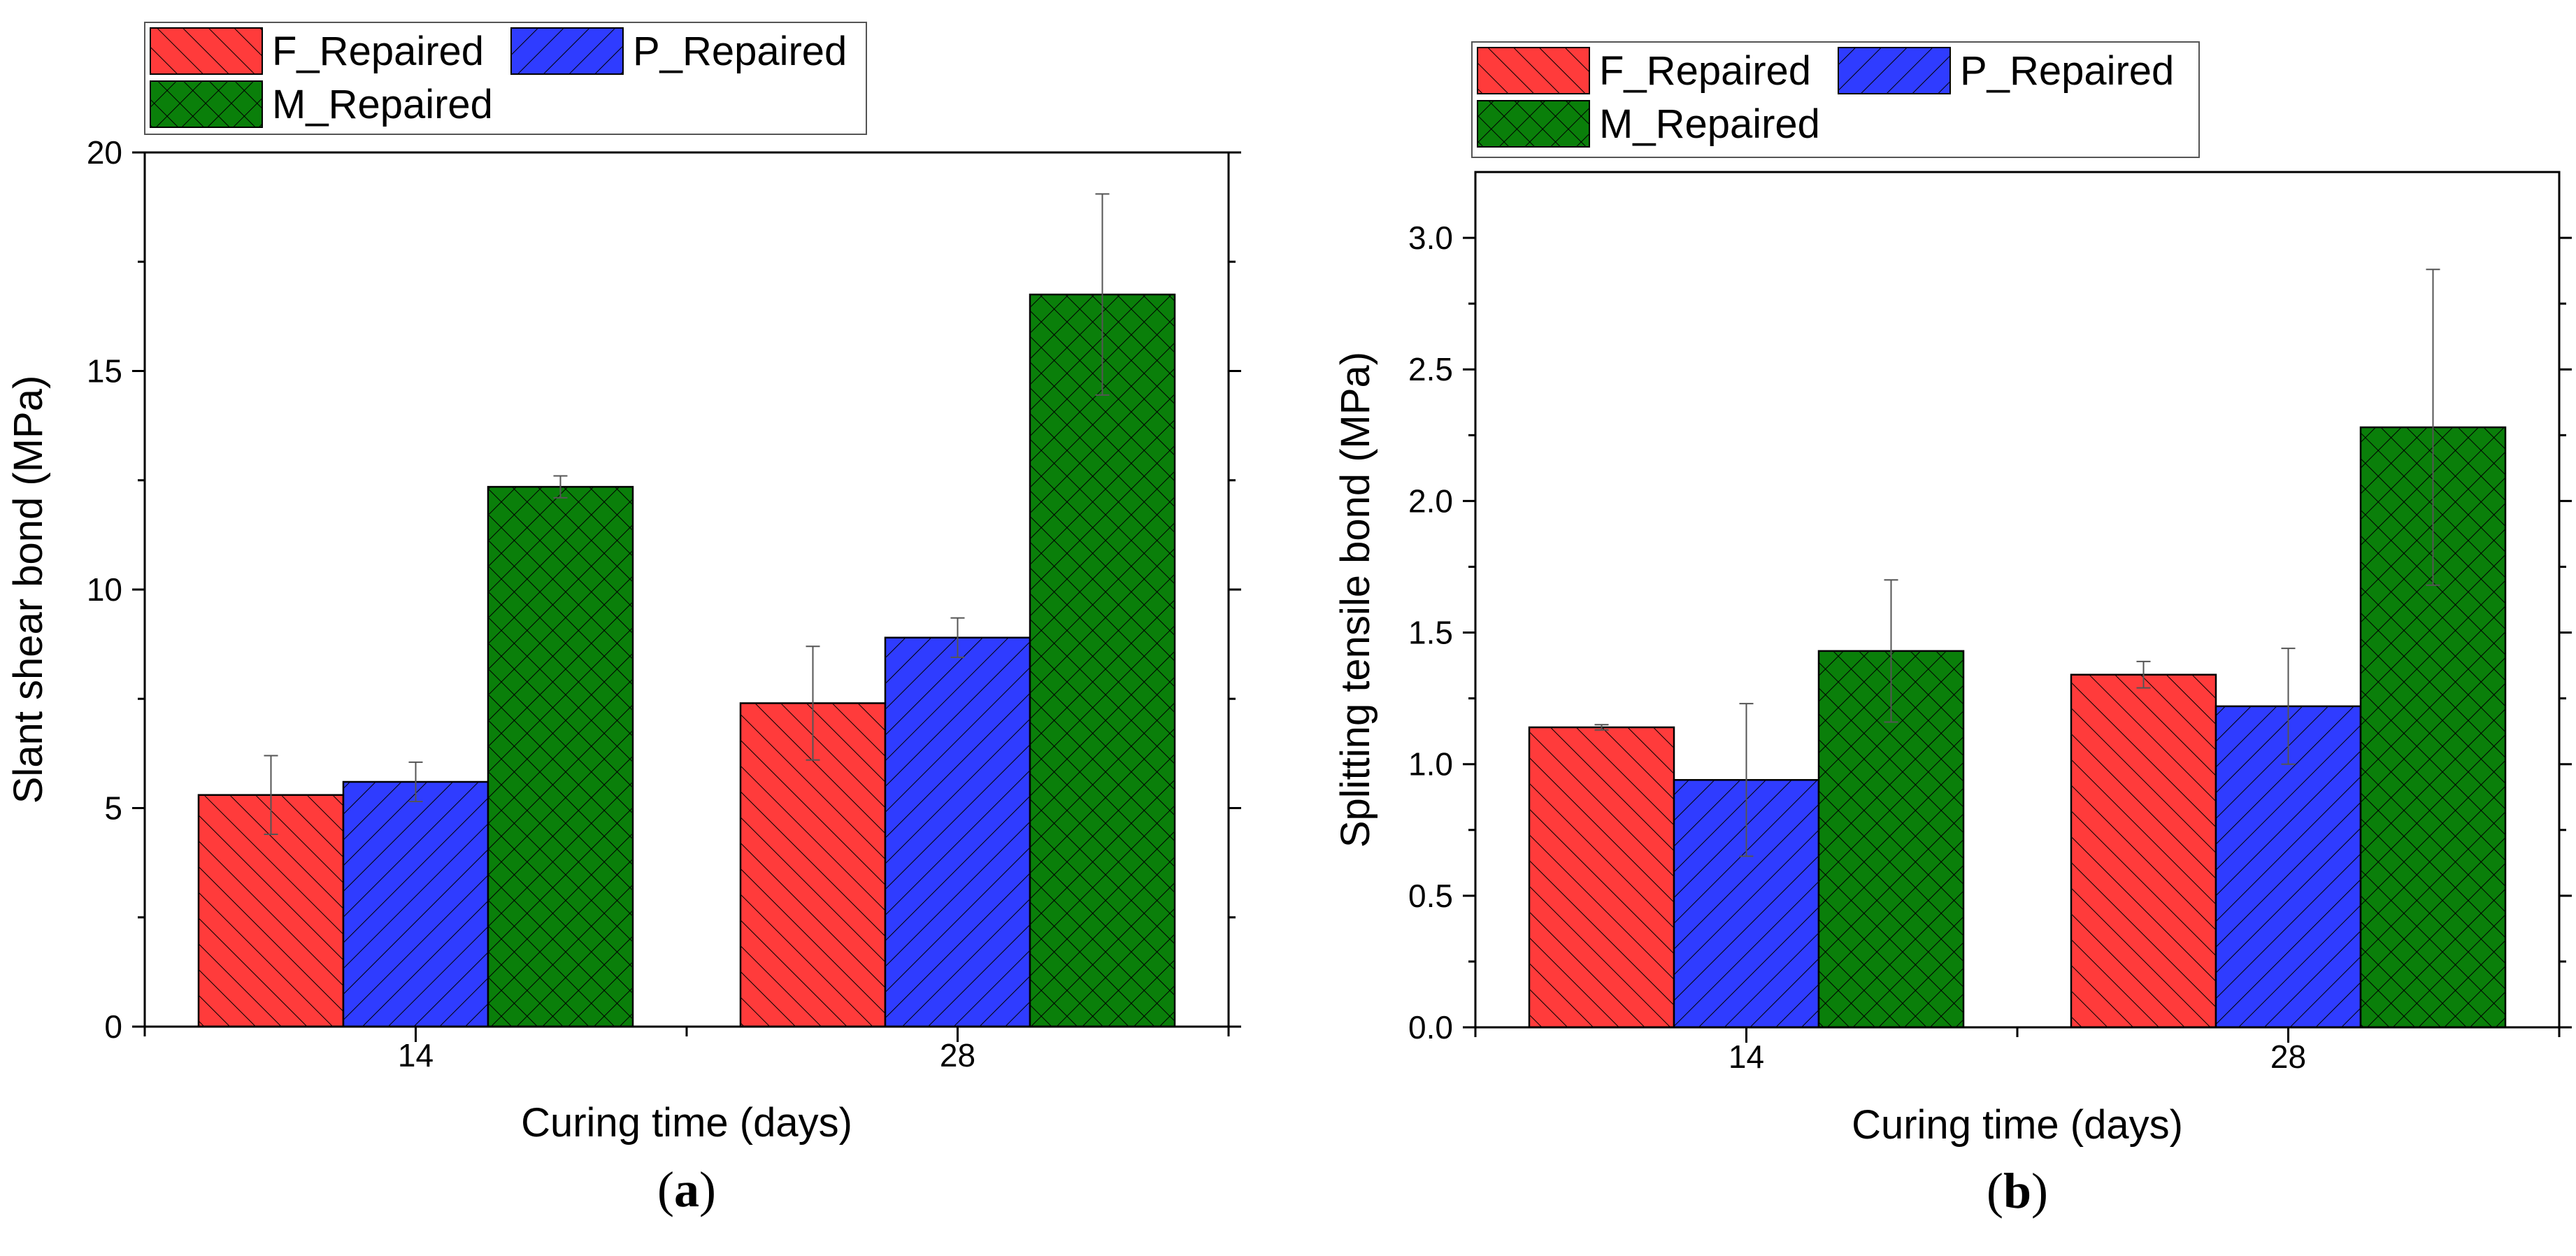  Describe the element at coordinates (2017, 1191) in the screenshot. I see `panel-label: (b)` at that location.